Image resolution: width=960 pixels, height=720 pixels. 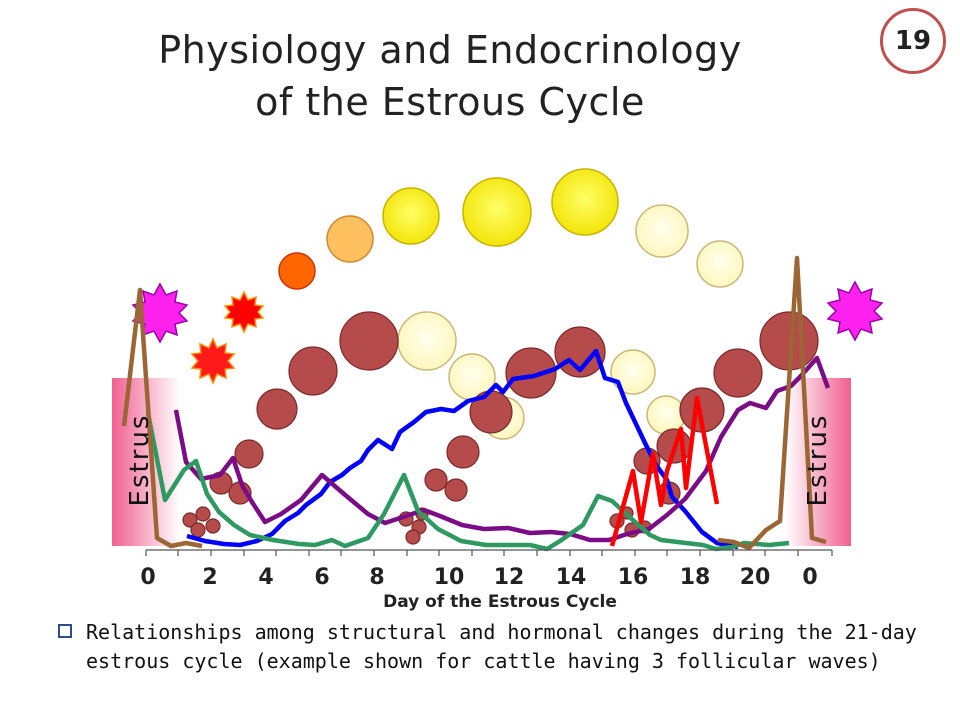 What do you see at coordinates (266, 577) in the screenshot?
I see `tick-label: 4` at bounding box center [266, 577].